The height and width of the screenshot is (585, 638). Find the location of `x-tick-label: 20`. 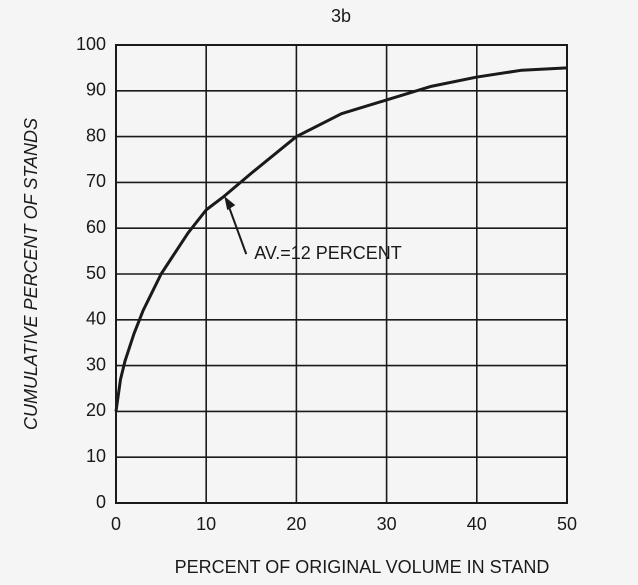

x-tick-label: 20 is located at coordinates (296, 524).